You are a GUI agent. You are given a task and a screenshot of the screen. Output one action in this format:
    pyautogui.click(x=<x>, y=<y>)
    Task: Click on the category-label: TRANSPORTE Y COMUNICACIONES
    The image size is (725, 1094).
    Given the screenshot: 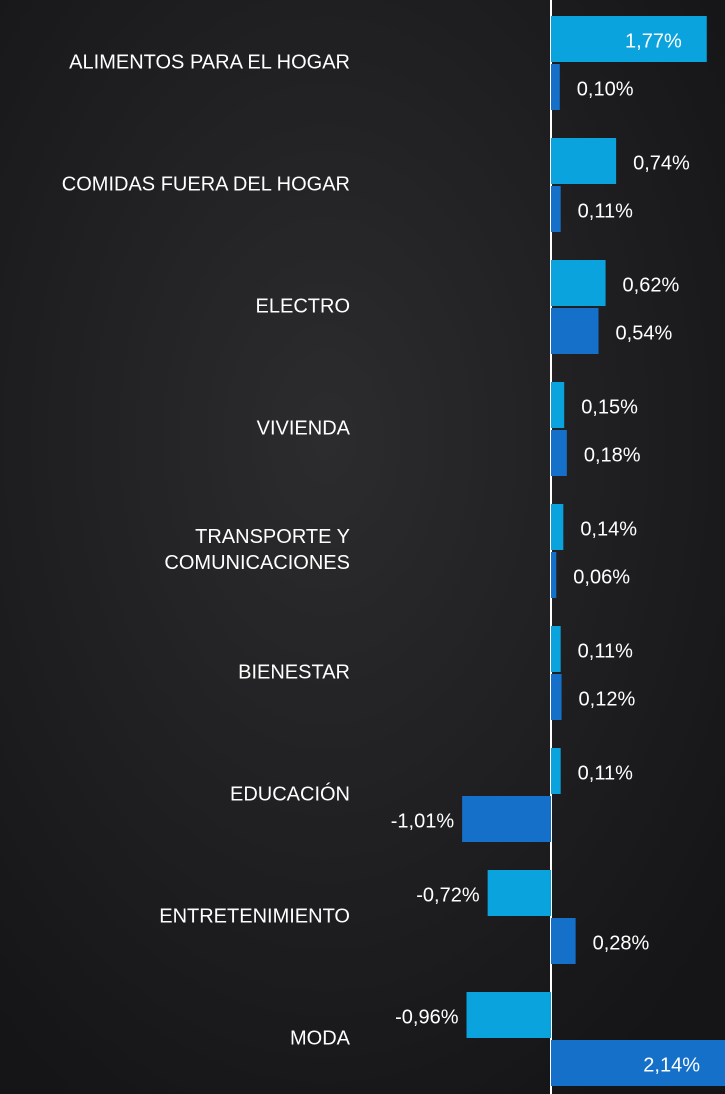 What is the action you would take?
    pyautogui.click(x=257, y=550)
    